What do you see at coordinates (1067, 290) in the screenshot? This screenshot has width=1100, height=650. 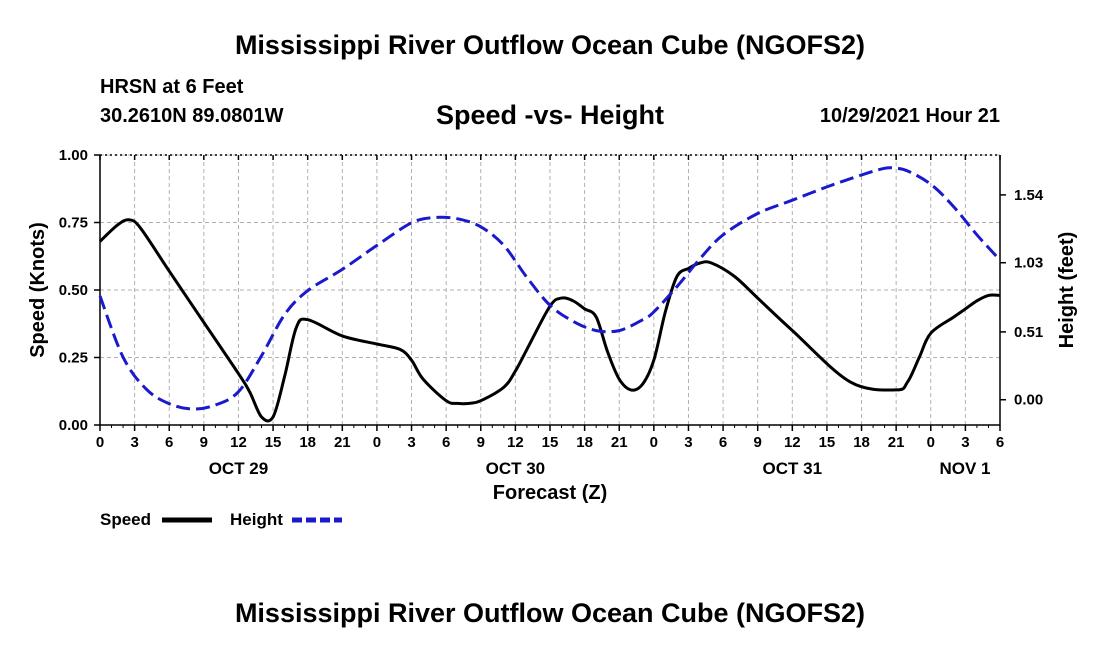 I see `y2-axis-label: Height (feet)` at bounding box center [1067, 290].